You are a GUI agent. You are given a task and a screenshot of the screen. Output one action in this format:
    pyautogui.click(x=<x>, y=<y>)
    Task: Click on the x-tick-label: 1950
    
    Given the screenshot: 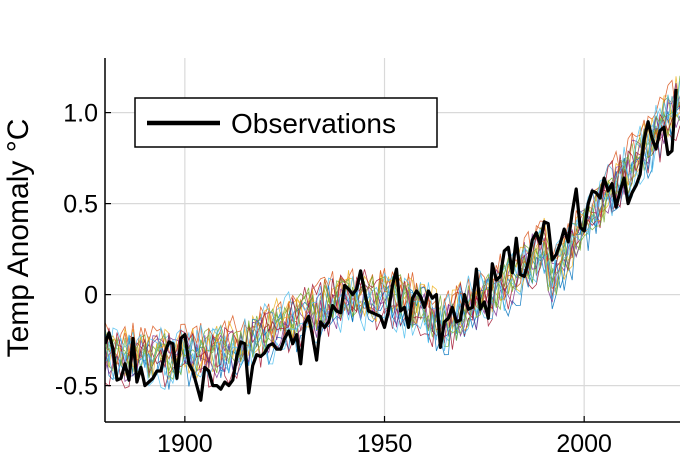 What is the action you would take?
    pyautogui.click(x=385, y=443)
    